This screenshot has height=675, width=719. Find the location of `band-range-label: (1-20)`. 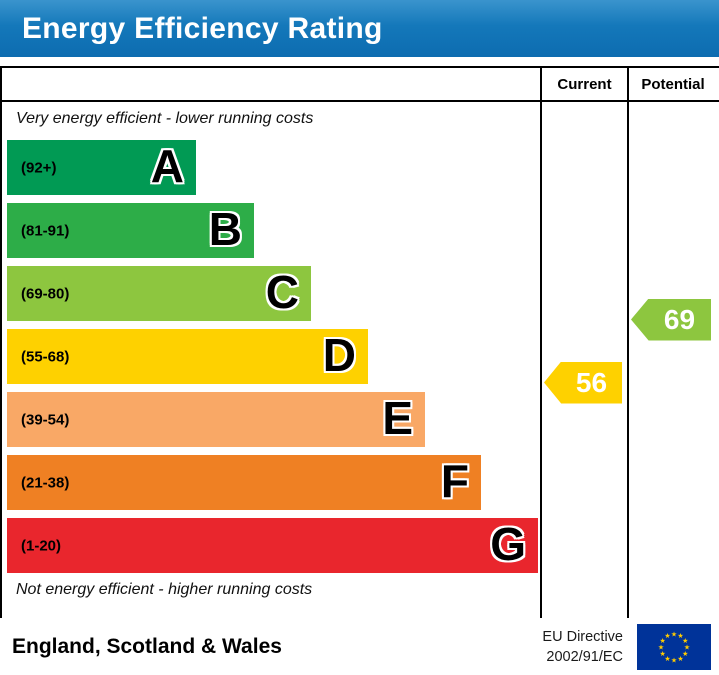

band-range-label: (1-20) is located at coordinates (41, 545).